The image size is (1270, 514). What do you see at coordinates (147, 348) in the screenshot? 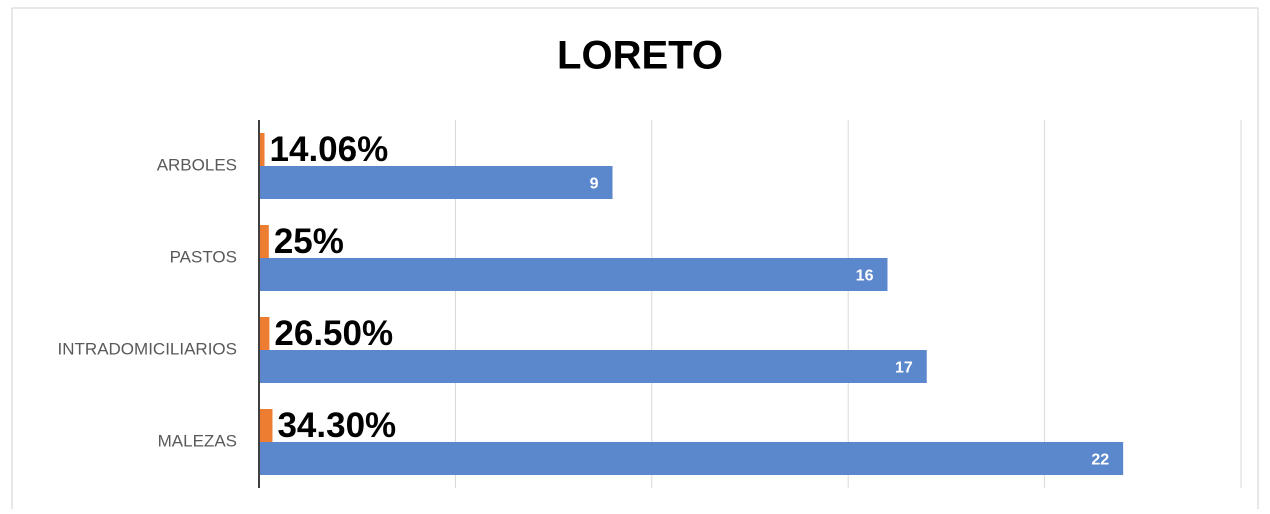
I see `y-tick-label: INTRADOMICILIARIOS` at bounding box center [147, 348].